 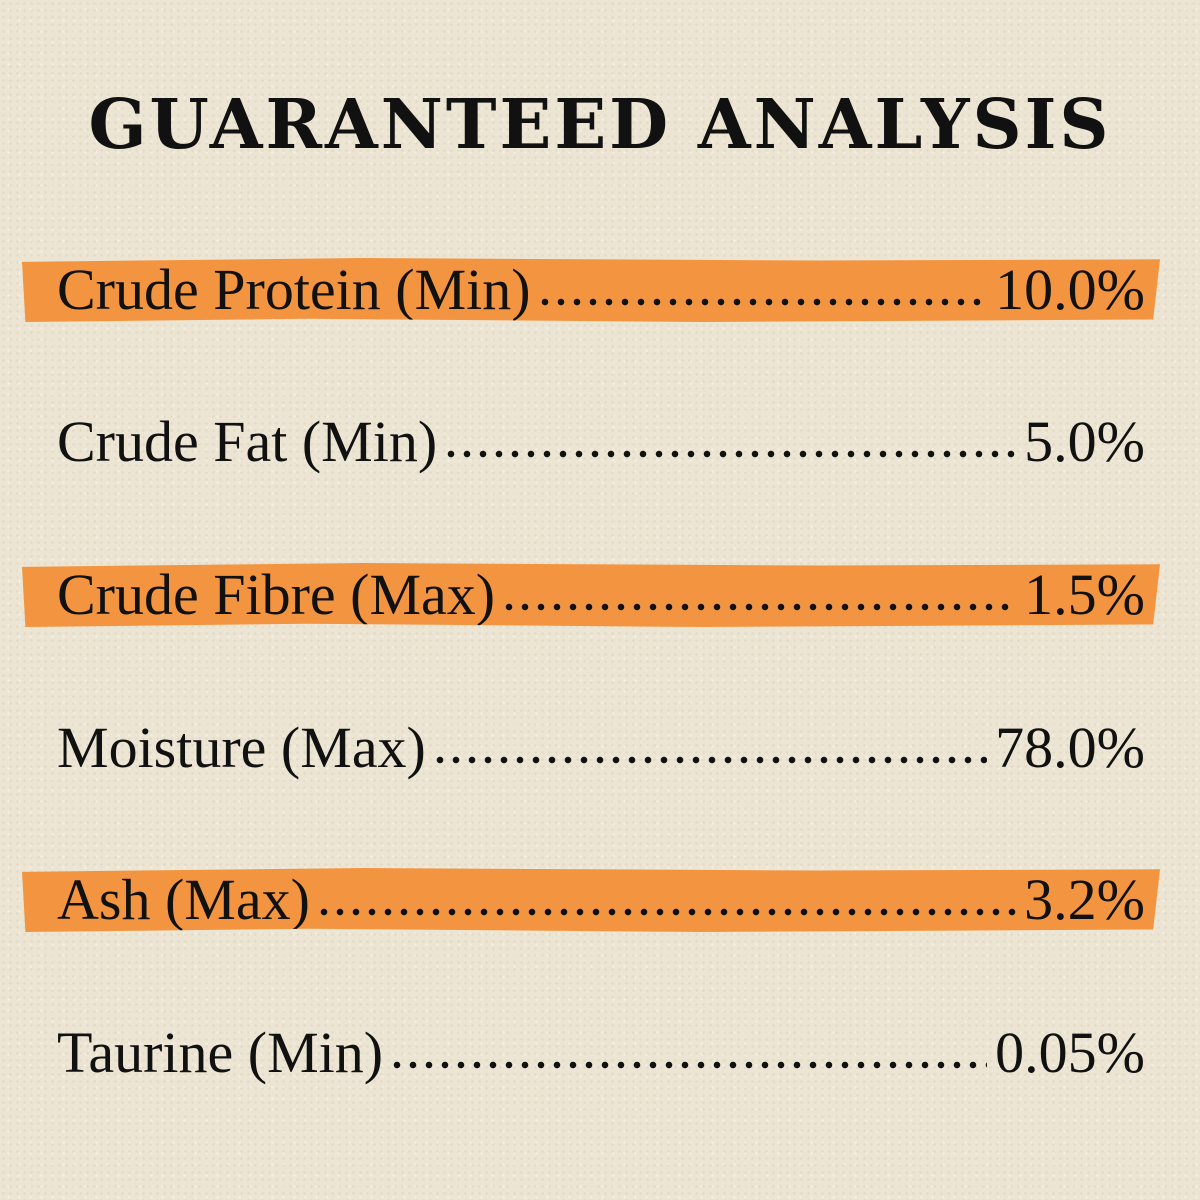 What do you see at coordinates (1084, 441) in the screenshot?
I see `row-value: 5.0%` at bounding box center [1084, 441].